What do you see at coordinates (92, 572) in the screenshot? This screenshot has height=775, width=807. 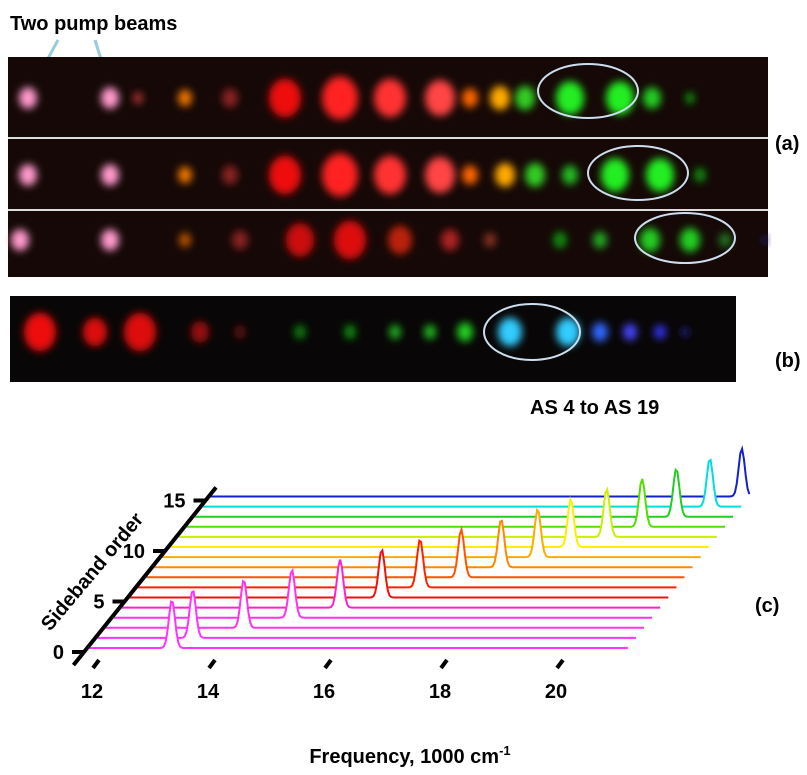 I see `y-axis-title: Sideband order` at bounding box center [92, 572].